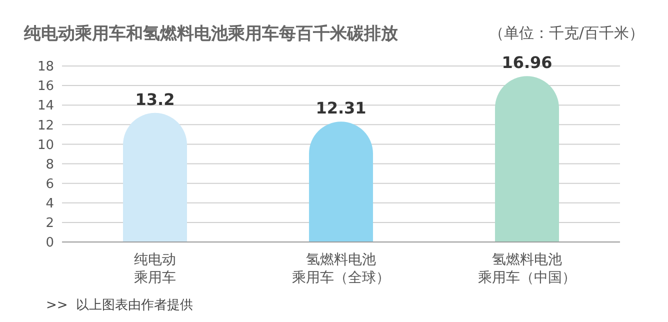 The image size is (668, 322). What do you see at coordinates (211, 34) in the screenshot?
I see `chart-title: 纯电动乘用车和氢燃料电池乘用车每百千米碳排放` at bounding box center [211, 34].